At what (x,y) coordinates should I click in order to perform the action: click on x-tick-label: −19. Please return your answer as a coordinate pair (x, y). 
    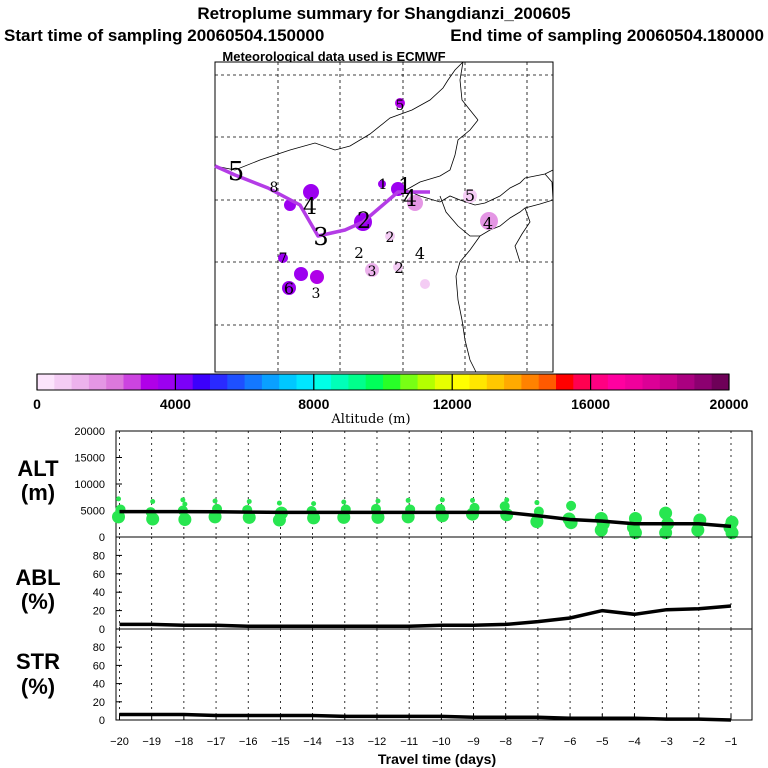
    Looking at the image, I should click on (151, 742).